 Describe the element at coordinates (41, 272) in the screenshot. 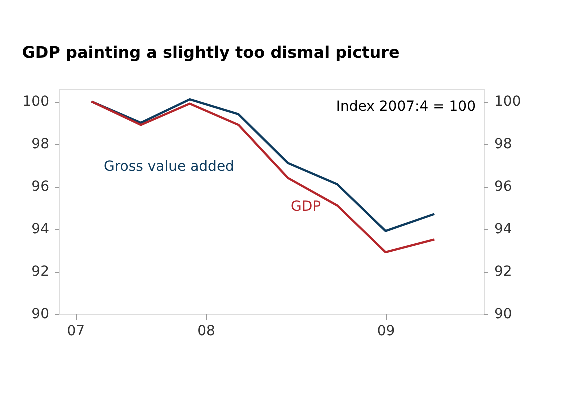

I see `y-tick-label: 92` at that location.